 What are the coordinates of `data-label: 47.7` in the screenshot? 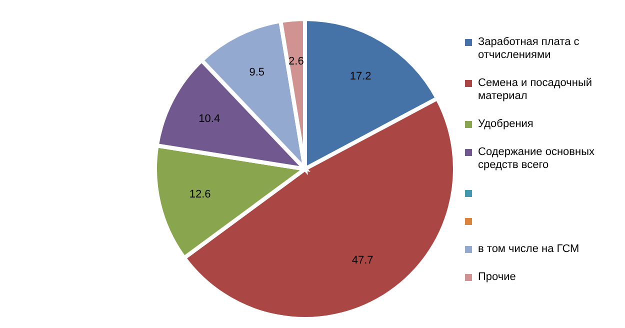 It's located at (363, 260).